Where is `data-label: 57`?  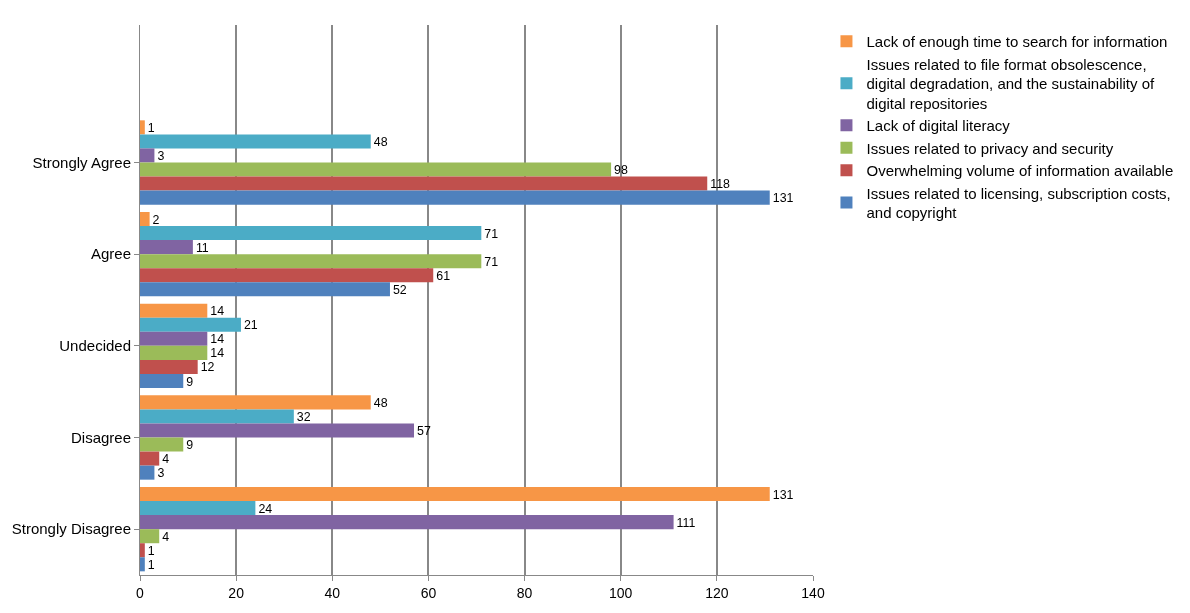
data-label: 57 is located at coordinates (424, 431).